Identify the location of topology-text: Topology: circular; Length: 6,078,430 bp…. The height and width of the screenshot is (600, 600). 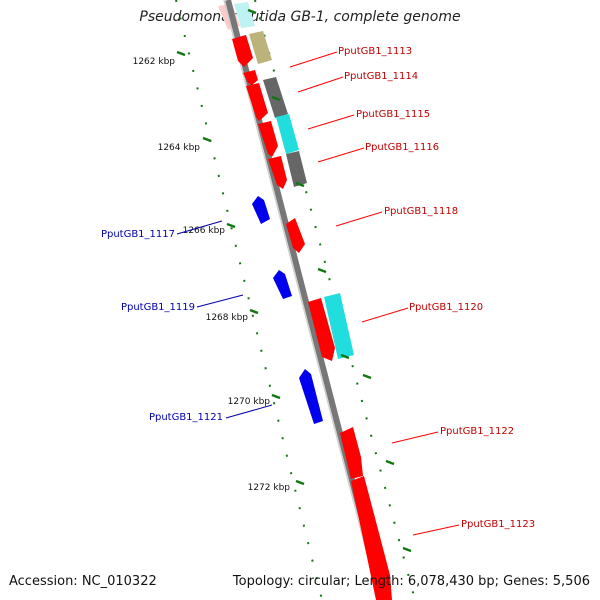
(411, 581).